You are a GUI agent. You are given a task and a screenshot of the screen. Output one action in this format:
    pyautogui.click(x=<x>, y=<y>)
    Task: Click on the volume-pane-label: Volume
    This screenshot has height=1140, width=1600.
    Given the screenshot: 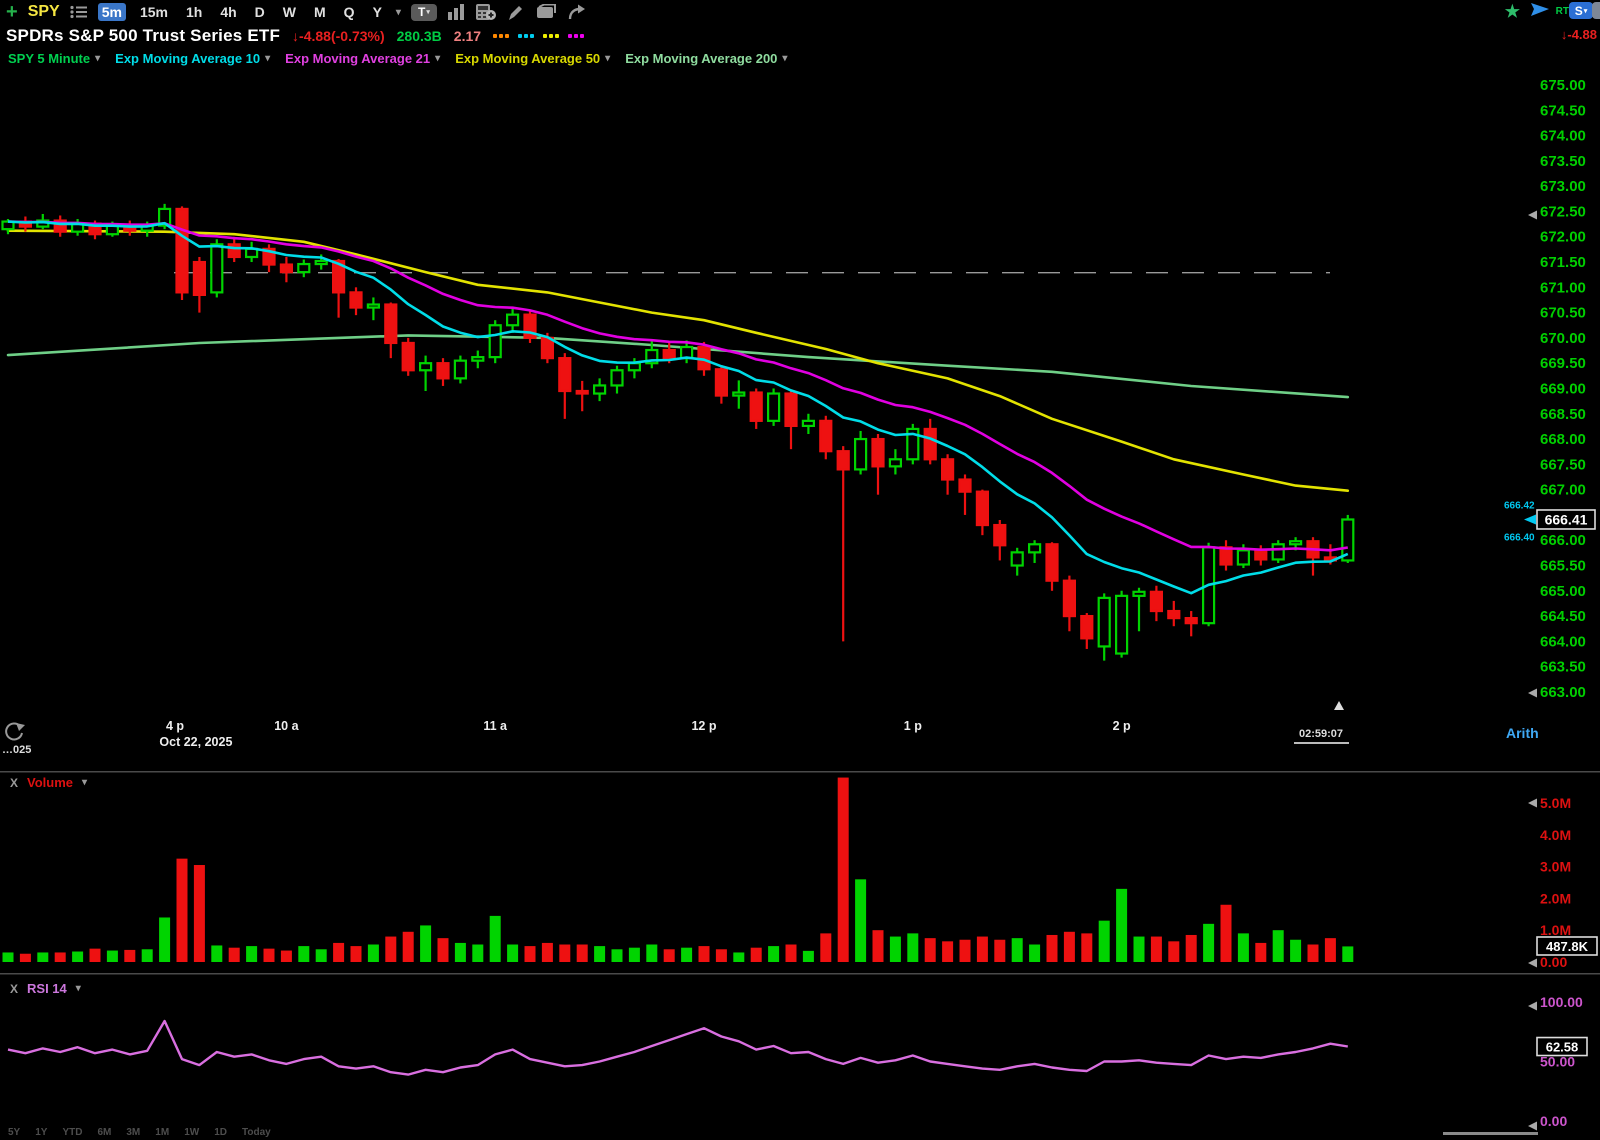 What is the action you would take?
    pyautogui.click(x=50, y=782)
    